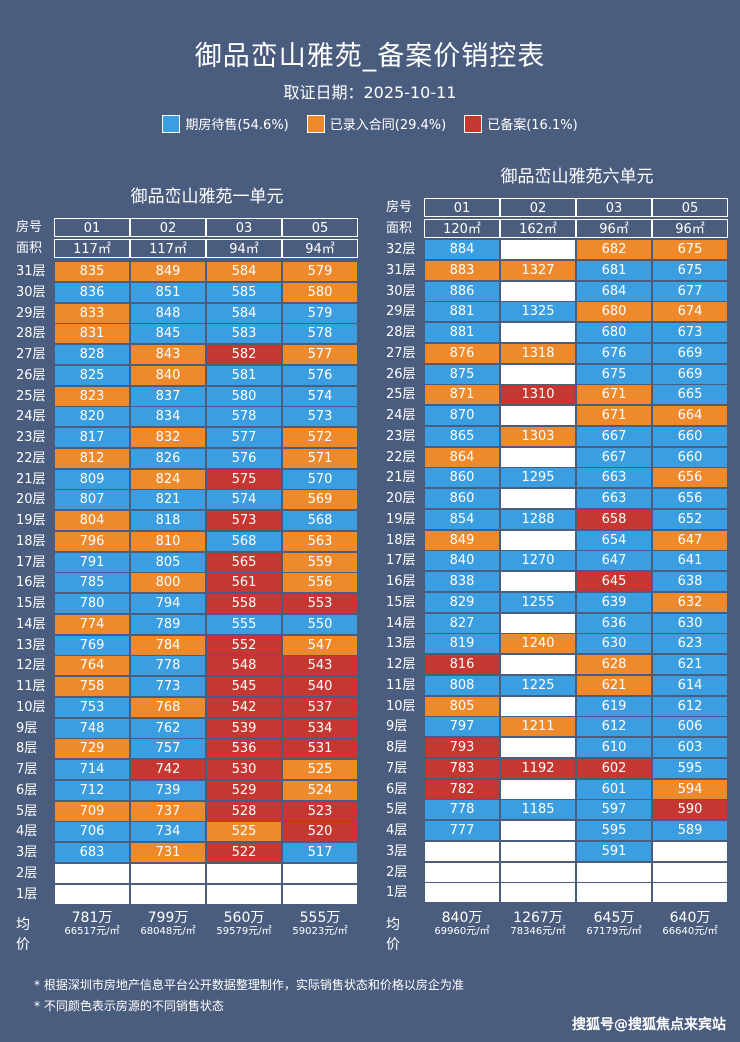 The image size is (740, 1042). What do you see at coordinates (320, 852) in the screenshot?
I see `unit-cell: 517` at bounding box center [320, 852].